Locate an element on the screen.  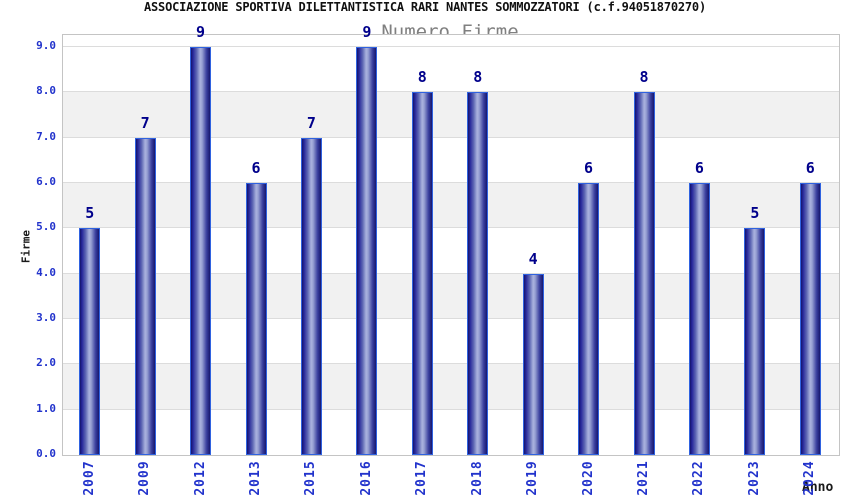
y-tick-label: 7.0 is located at coordinates (46, 136).